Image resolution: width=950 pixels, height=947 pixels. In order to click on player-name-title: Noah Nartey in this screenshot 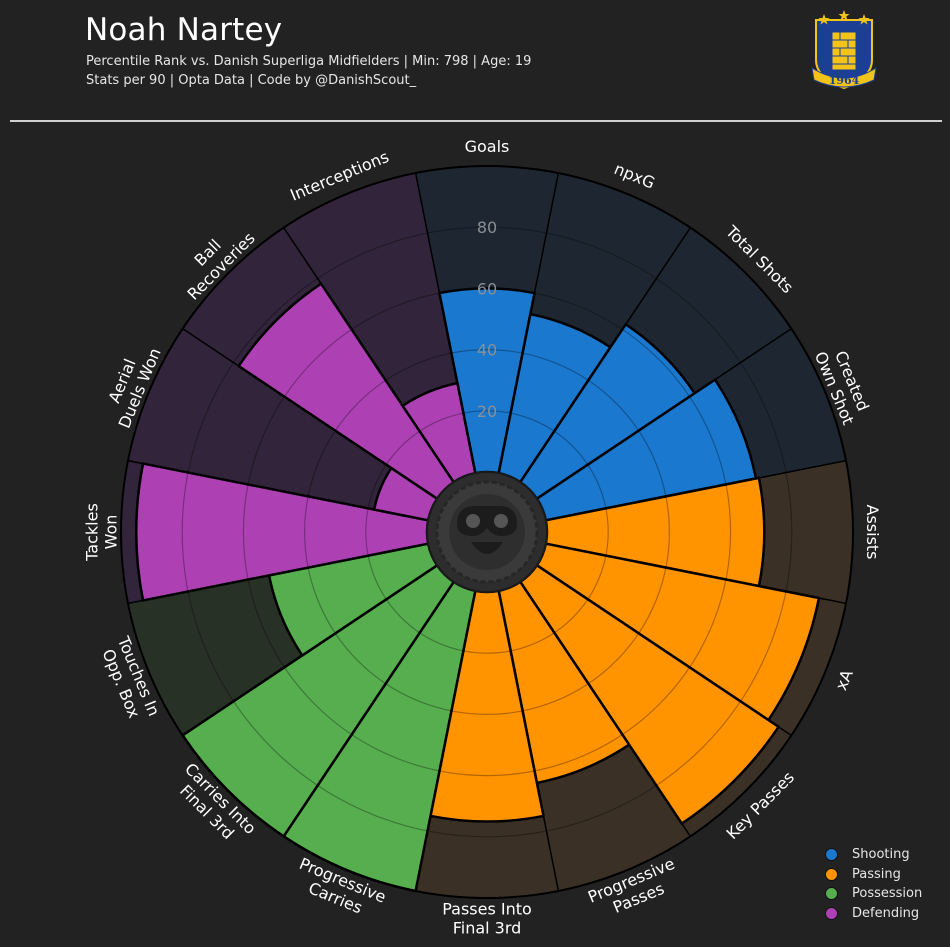, I will do `click(184, 30)`.